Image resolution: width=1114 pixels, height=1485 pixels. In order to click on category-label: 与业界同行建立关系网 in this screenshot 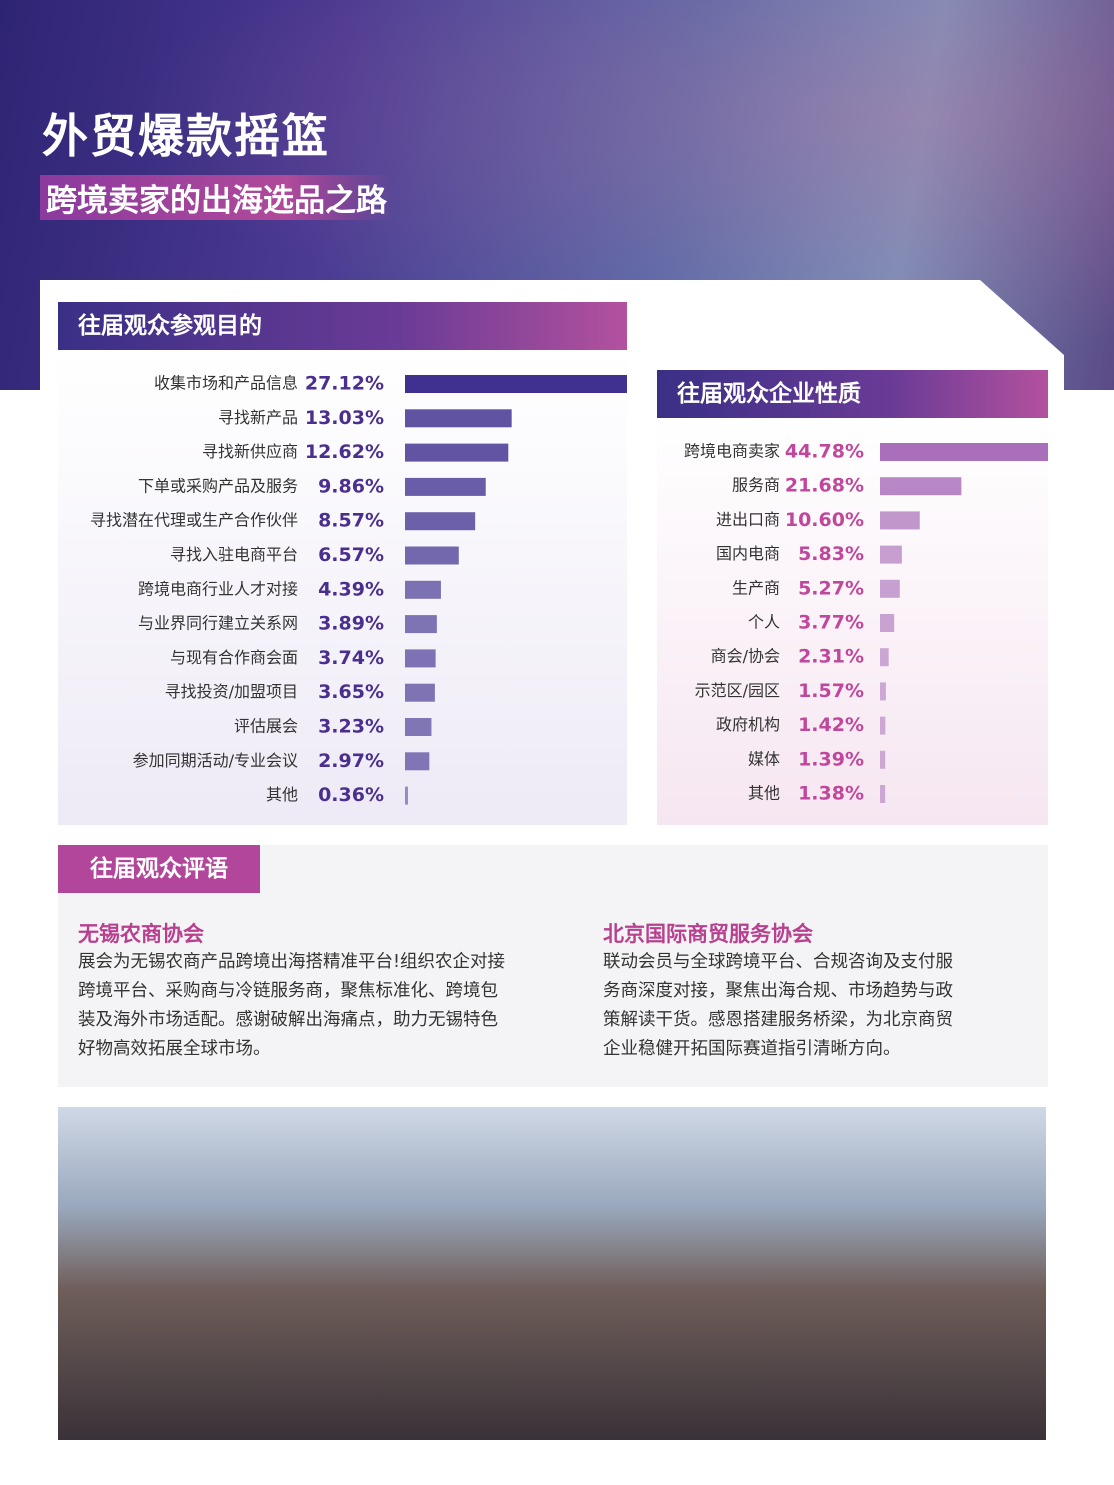, I will do `click(218, 623)`.